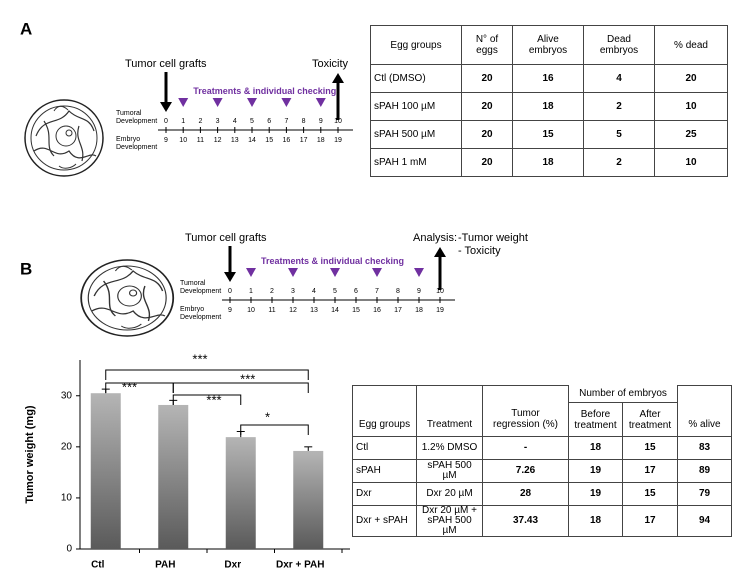  What do you see at coordinates (321, 140) in the screenshot?
I see `embryo-day: 18` at bounding box center [321, 140].